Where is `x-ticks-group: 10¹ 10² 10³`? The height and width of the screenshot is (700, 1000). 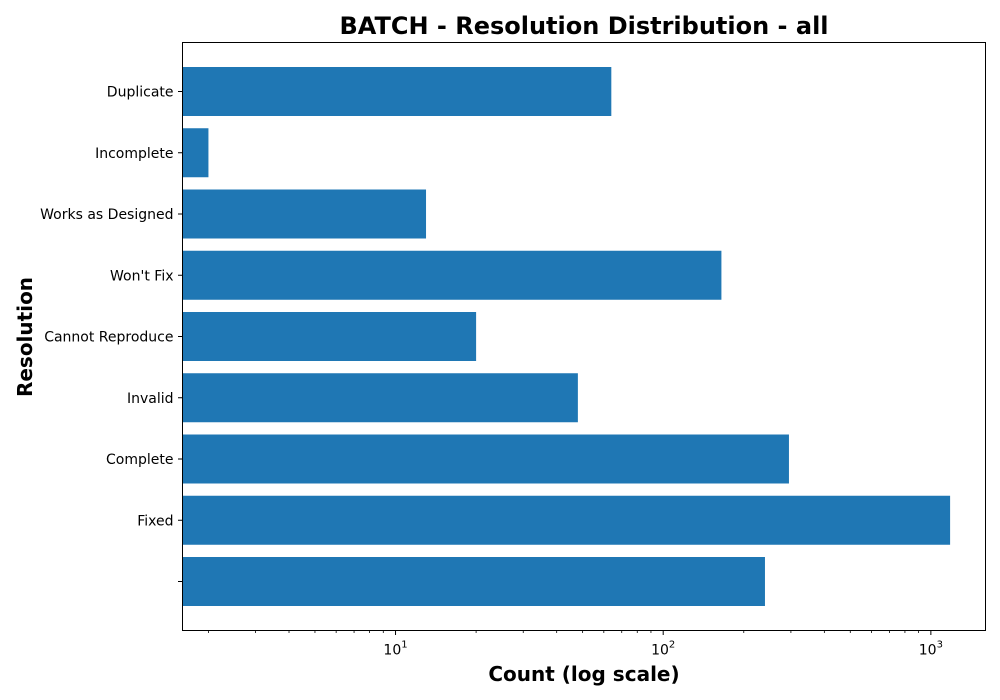
x-ticks-group: 10¹ 10² 10³ is located at coordinates (575, 644).